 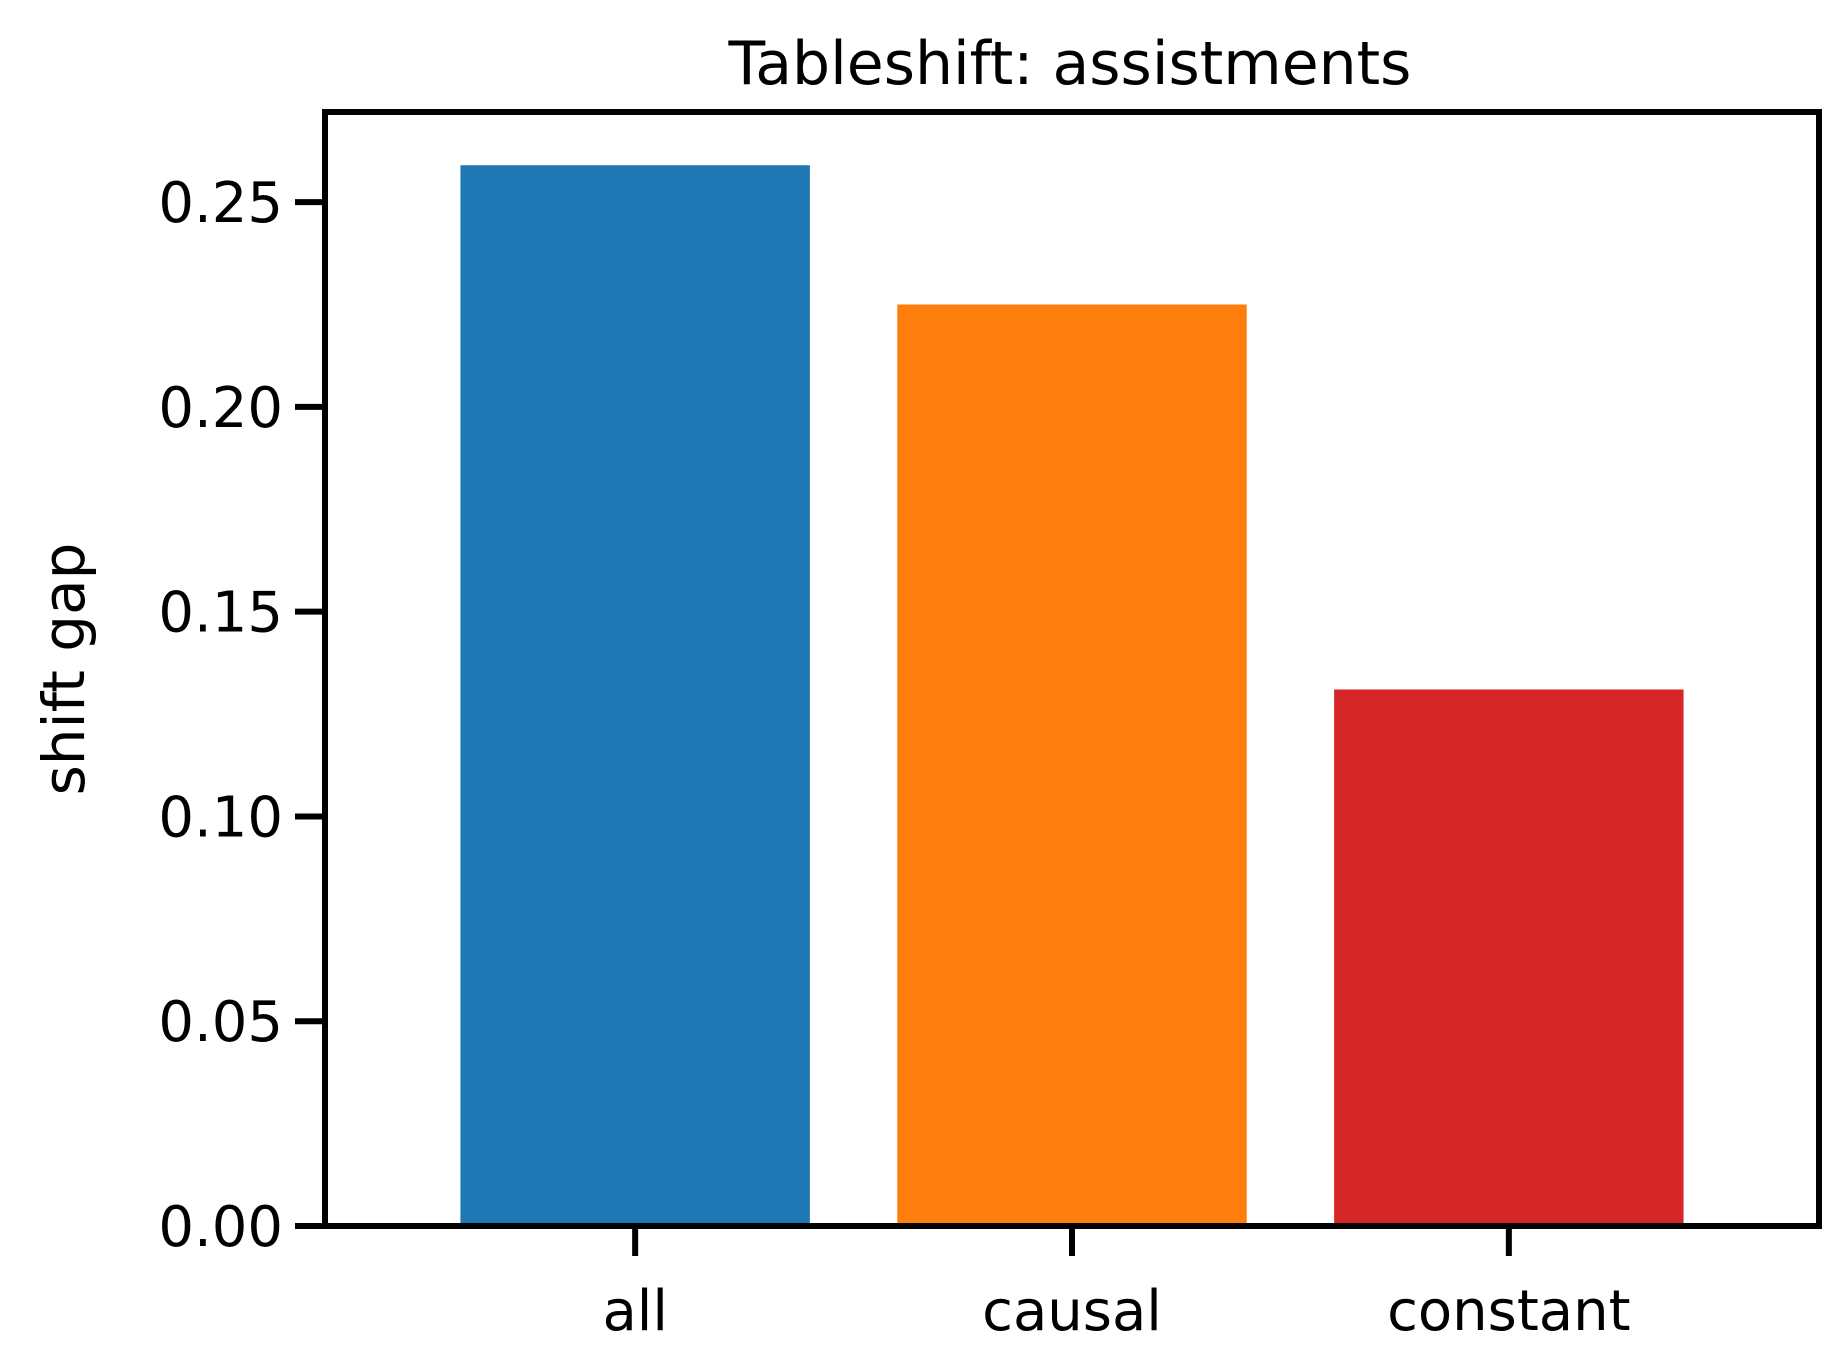 What do you see at coordinates (220, 203) in the screenshot?
I see `y-tick-label: 0.25` at bounding box center [220, 203].